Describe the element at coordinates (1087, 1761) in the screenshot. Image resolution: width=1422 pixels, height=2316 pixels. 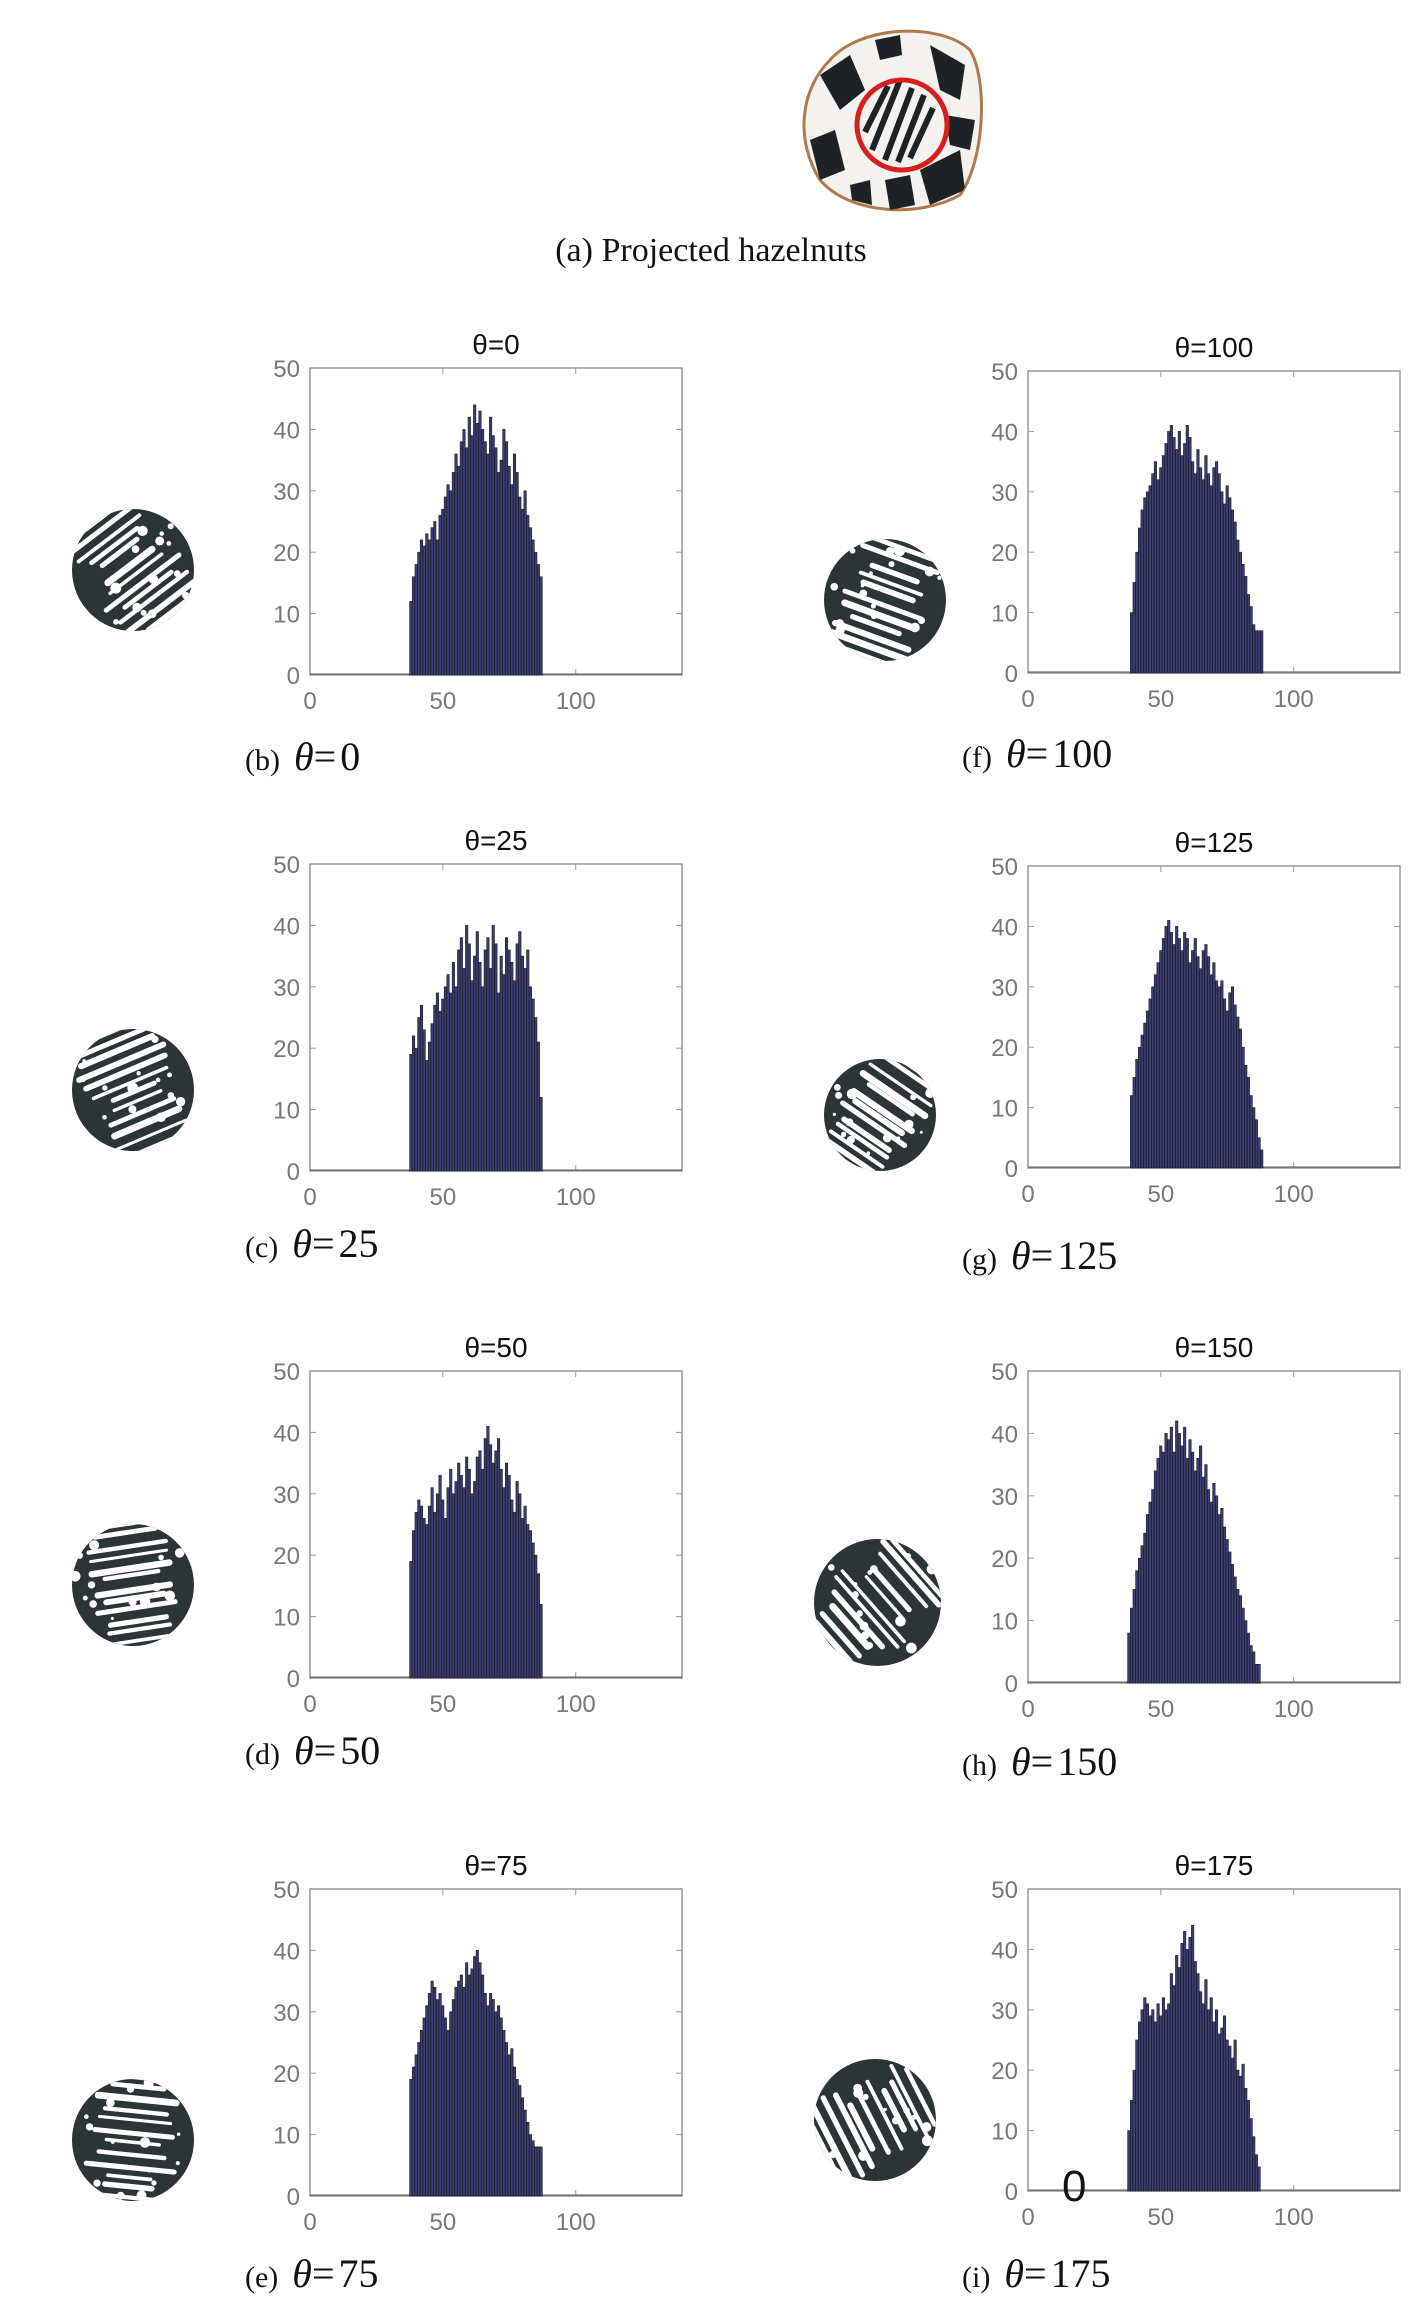
I see `theta-value: 150` at that location.